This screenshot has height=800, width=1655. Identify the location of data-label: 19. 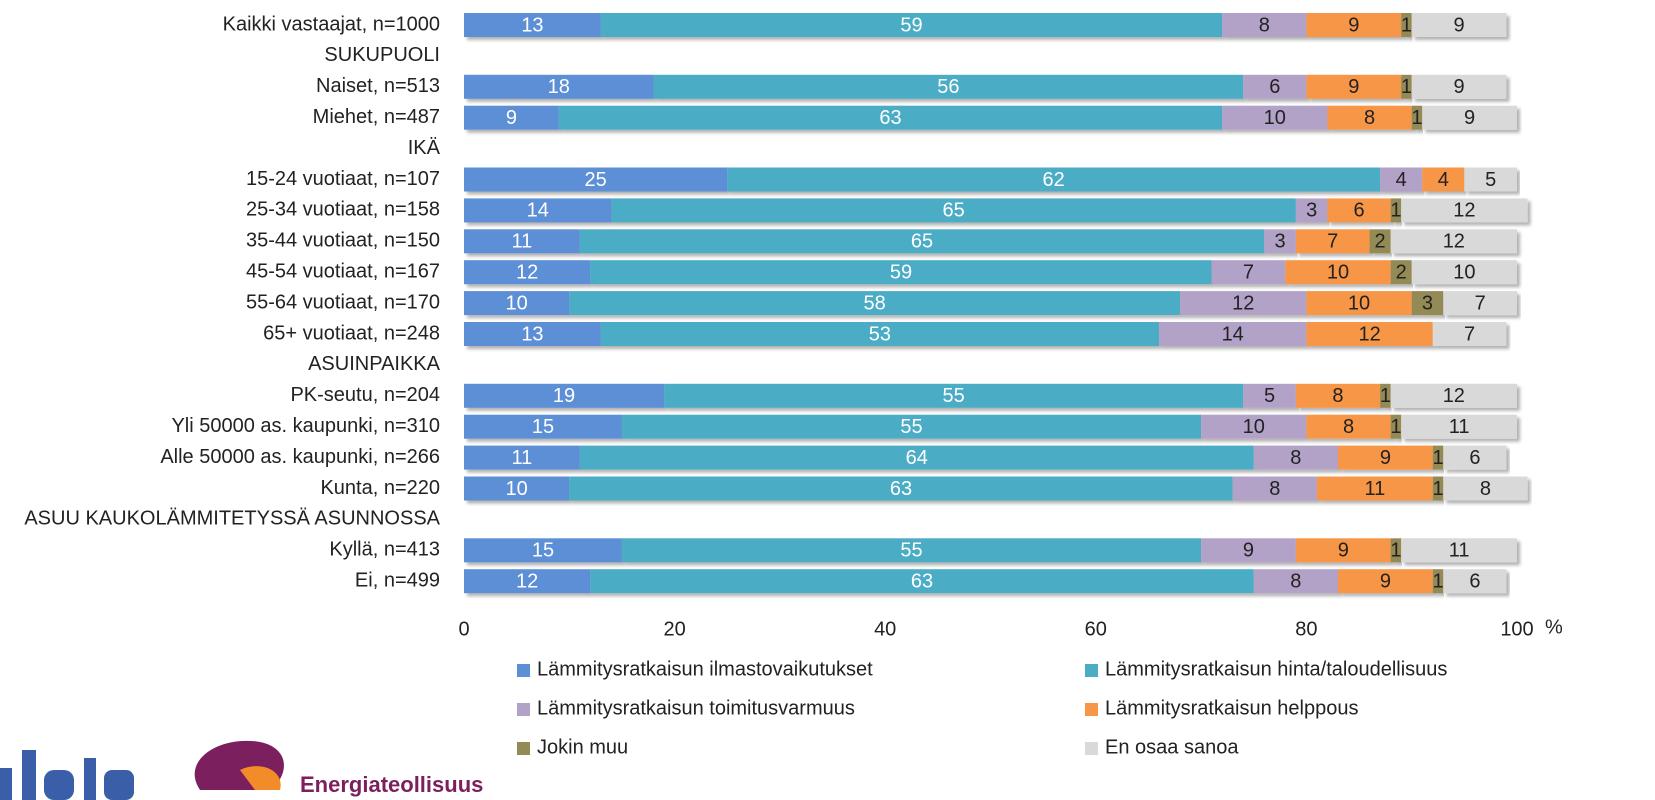
(564, 396).